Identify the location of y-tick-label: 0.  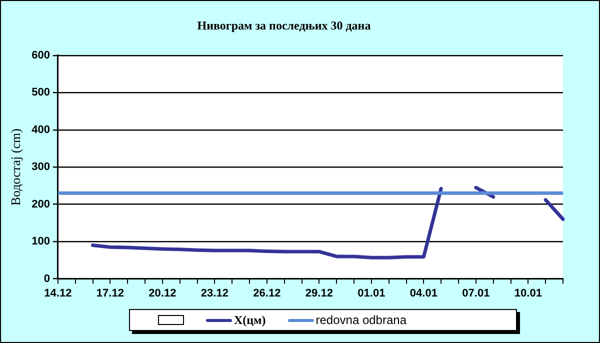
(47, 278).